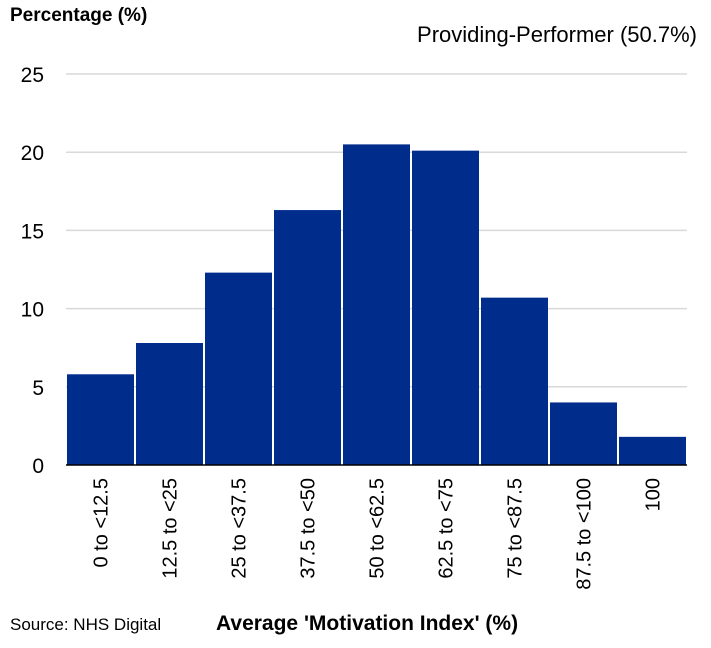 This screenshot has width=711, height=648. I want to click on y-axis-ticks: 0 5 10 15 20 25, so click(32, 271).